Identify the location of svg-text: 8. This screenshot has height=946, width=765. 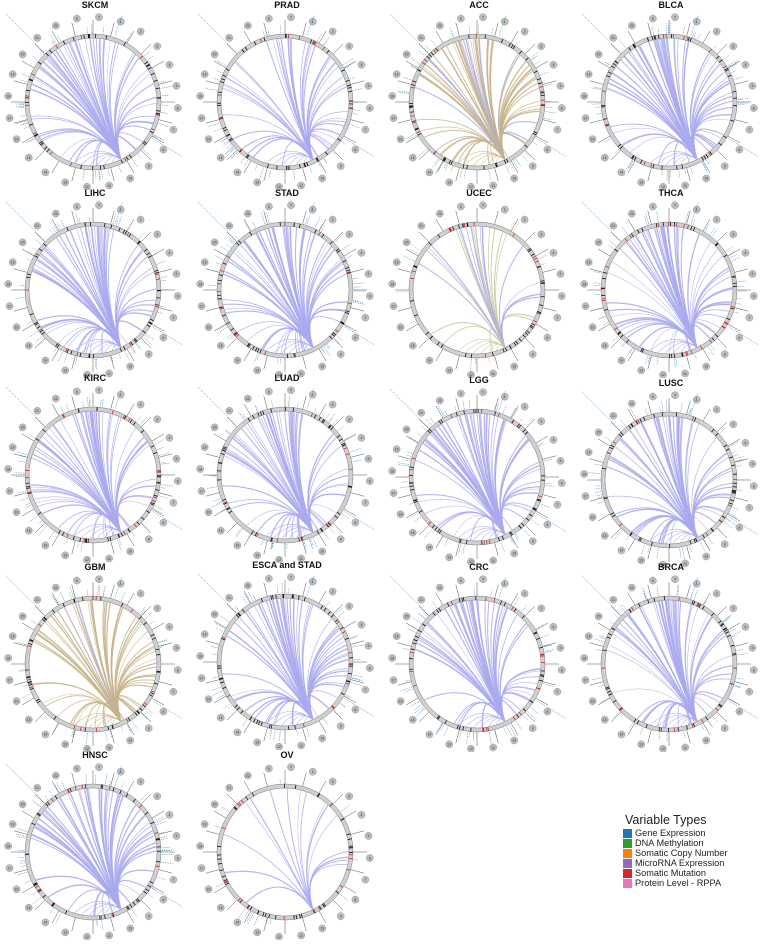
(739, 338).